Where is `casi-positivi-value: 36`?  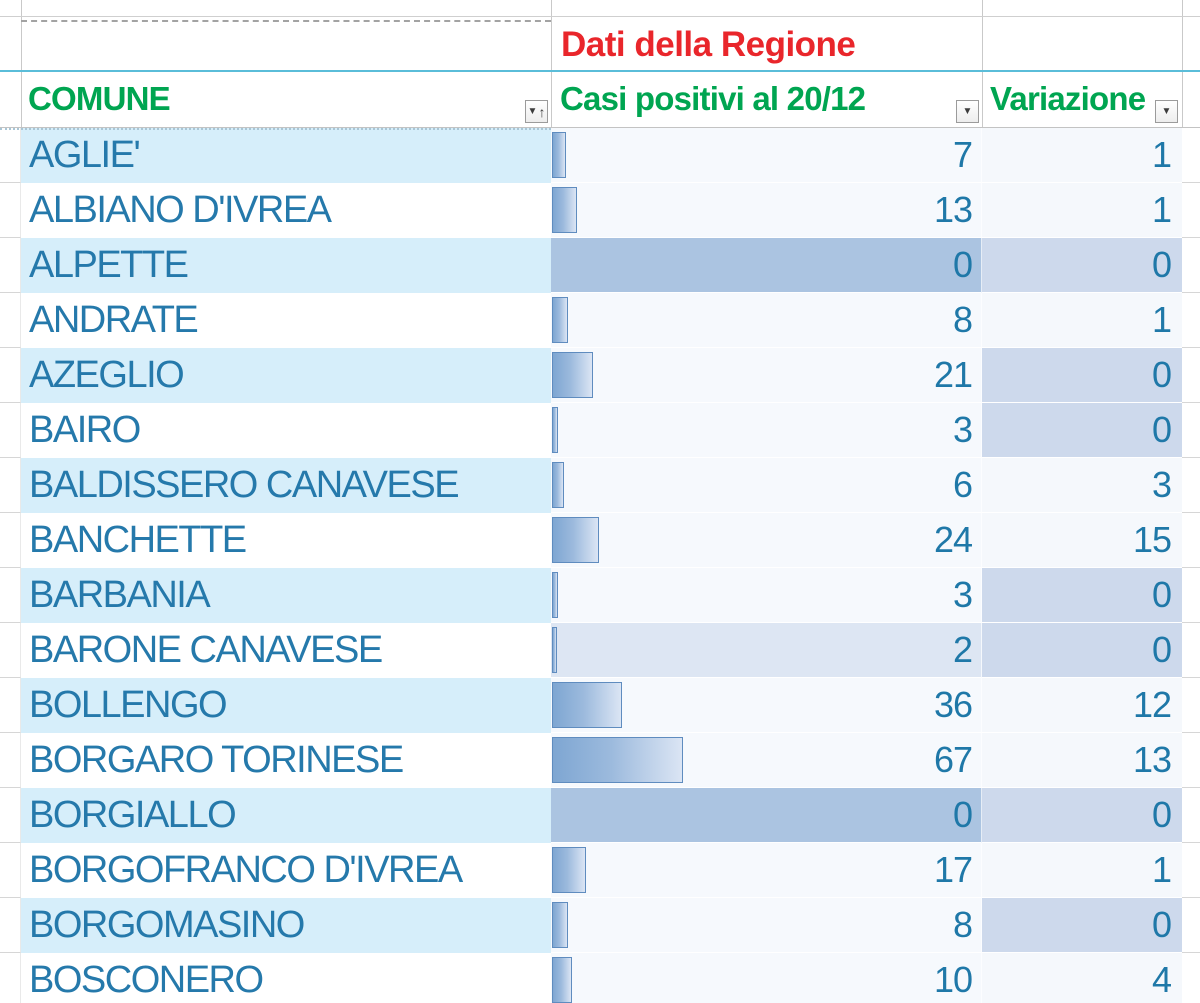 casi-positivi-value: 36 is located at coordinates (953, 704).